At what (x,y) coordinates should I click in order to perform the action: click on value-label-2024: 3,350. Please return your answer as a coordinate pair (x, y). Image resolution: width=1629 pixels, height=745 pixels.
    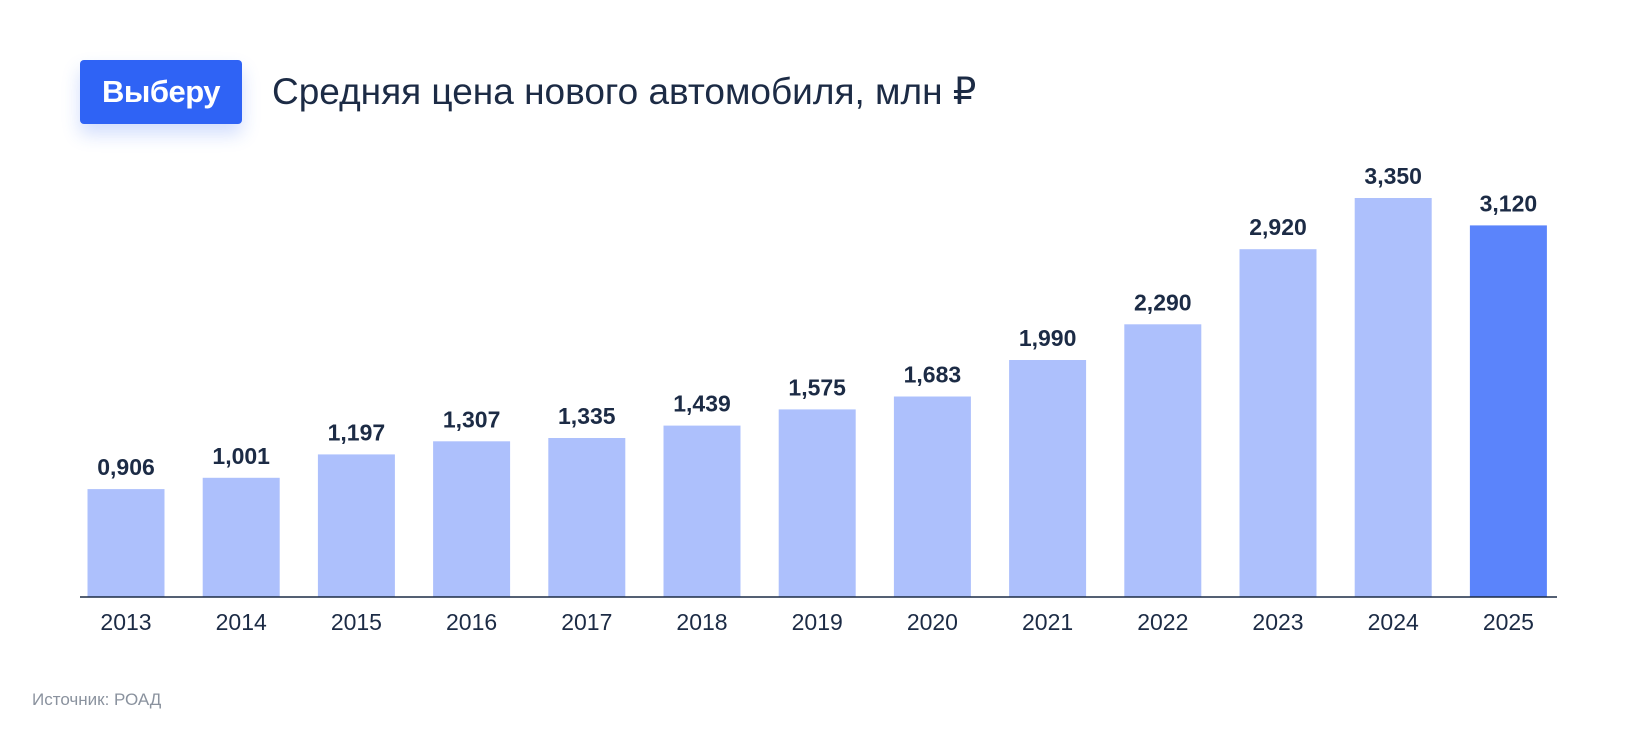
    Looking at the image, I should click on (1393, 176).